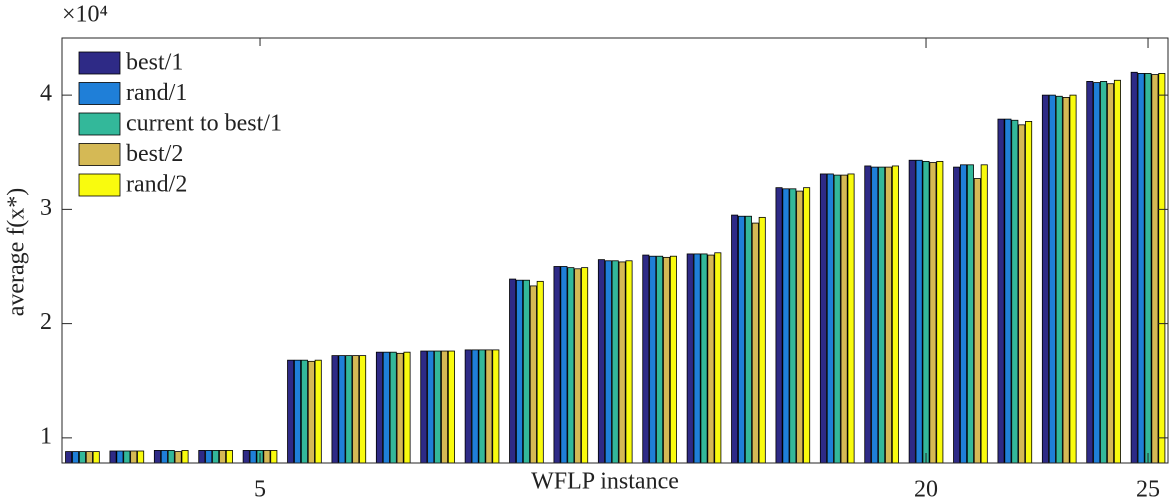 The width and height of the screenshot is (1171, 501). What do you see at coordinates (204, 124) in the screenshot?
I see `legend-label: current to best/1` at bounding box center [204, 124].